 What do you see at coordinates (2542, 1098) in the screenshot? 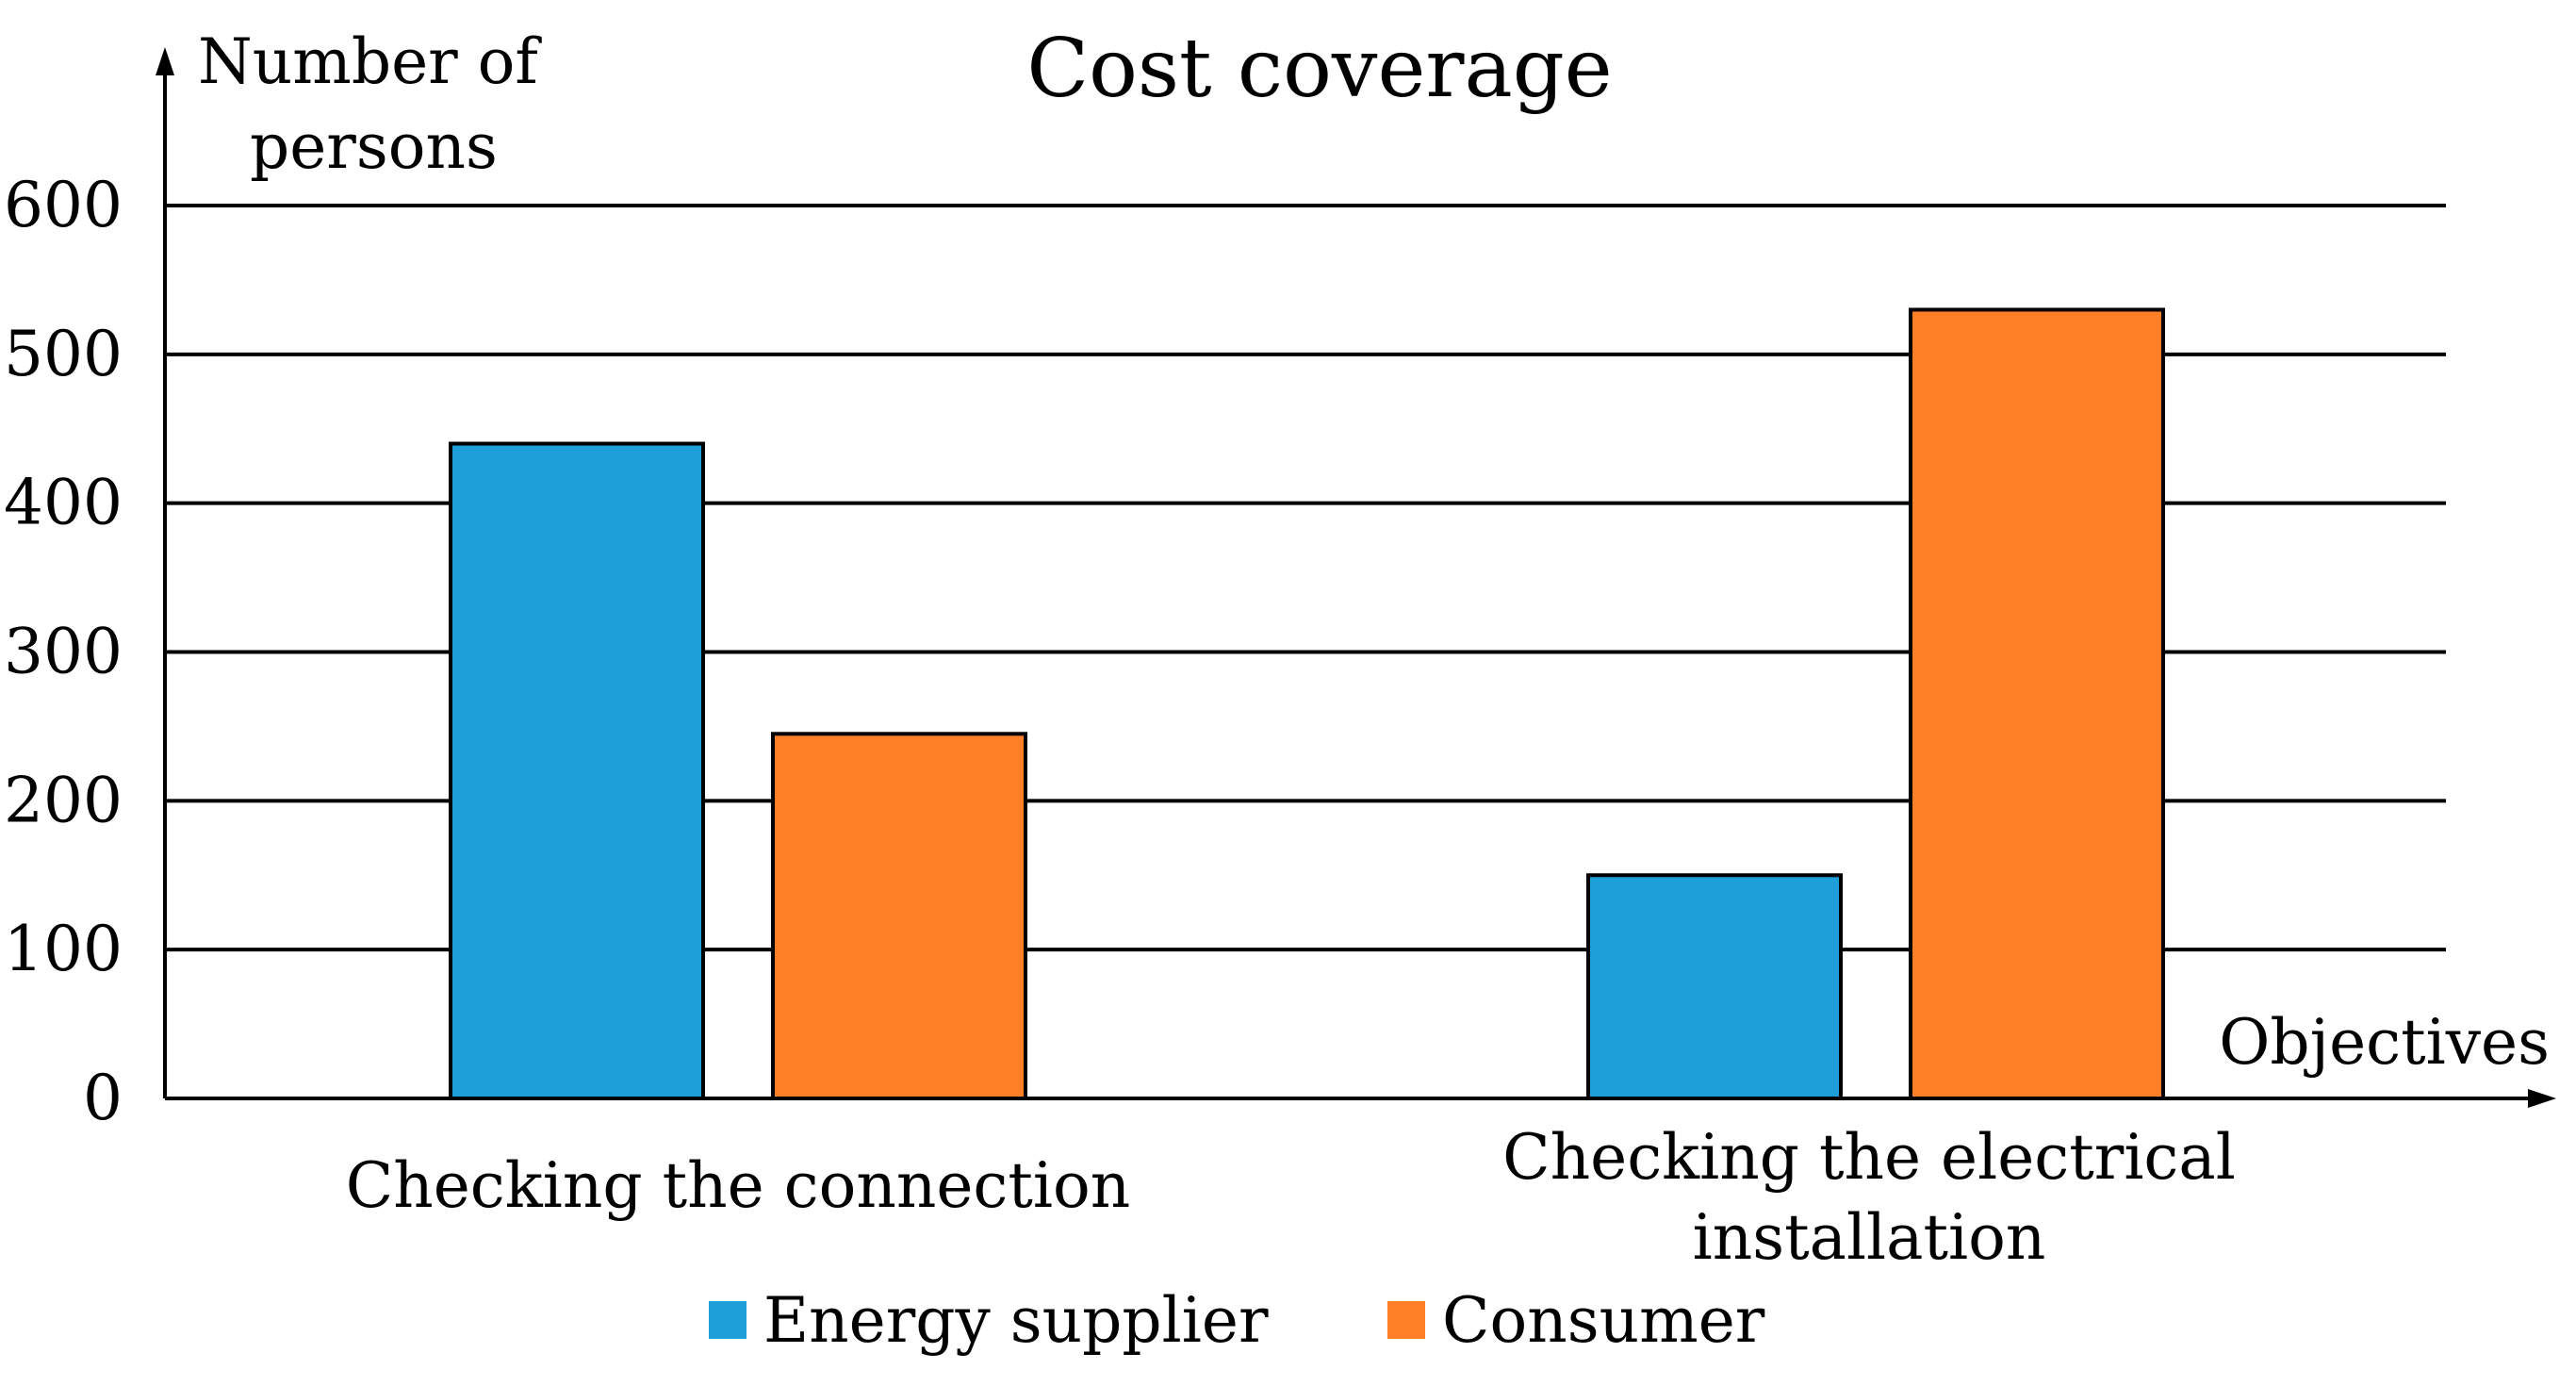
I see `x-axis-arrowhead` at bounding box center [2542, 1098].